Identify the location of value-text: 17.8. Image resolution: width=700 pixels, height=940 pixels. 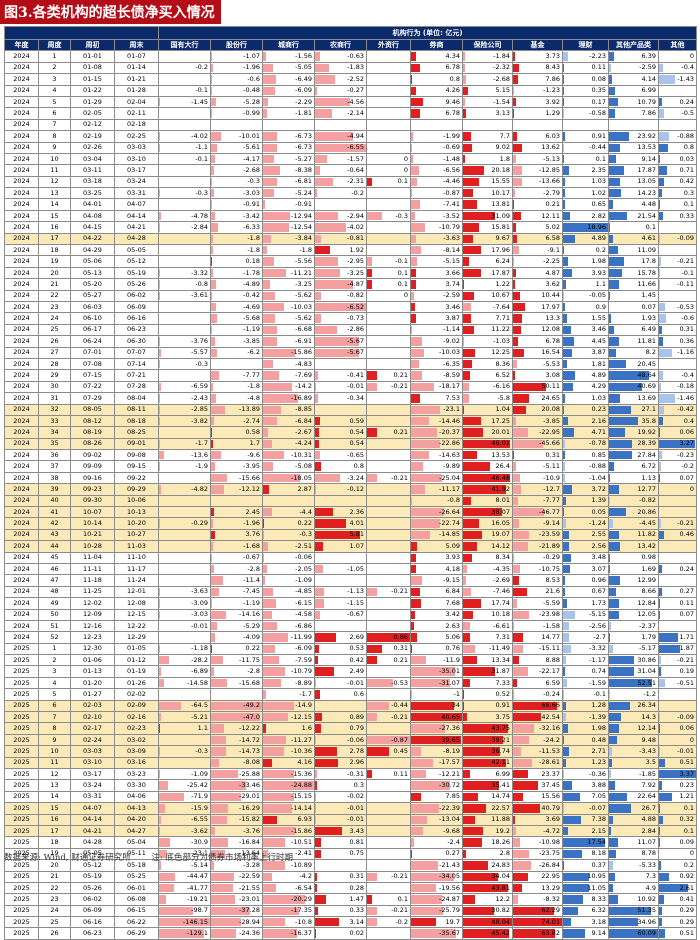
(649, 261).